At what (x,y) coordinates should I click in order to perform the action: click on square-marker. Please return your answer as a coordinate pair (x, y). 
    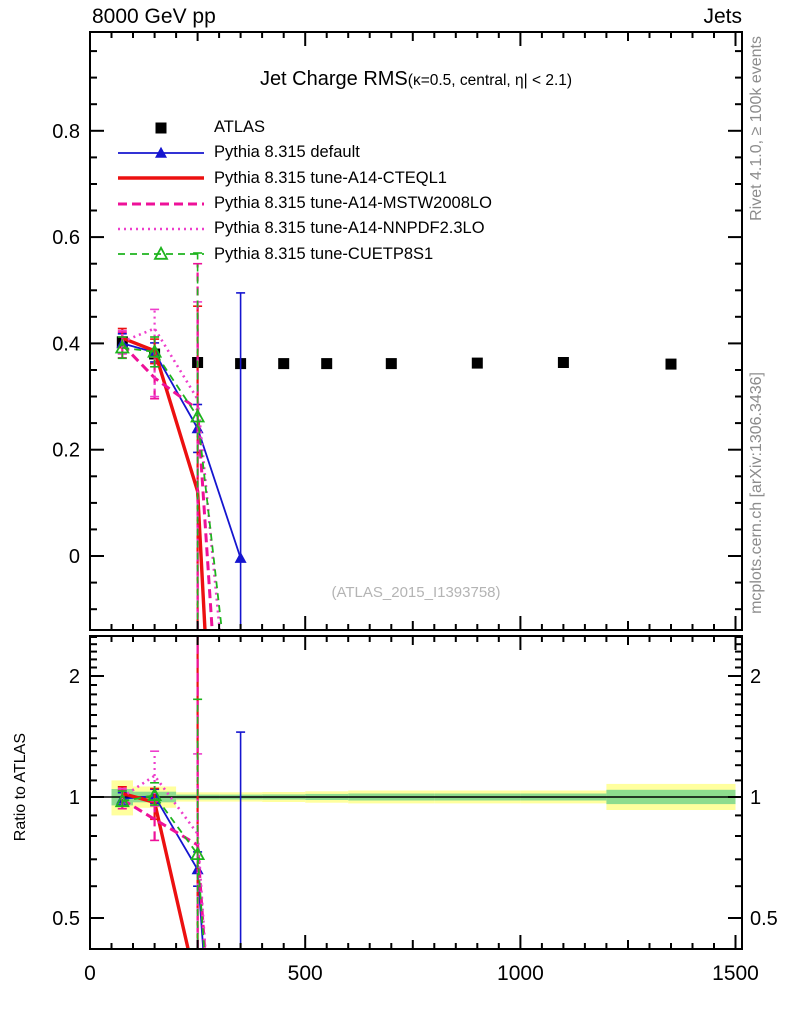
    Looking at the image, I should click on (161, 128).